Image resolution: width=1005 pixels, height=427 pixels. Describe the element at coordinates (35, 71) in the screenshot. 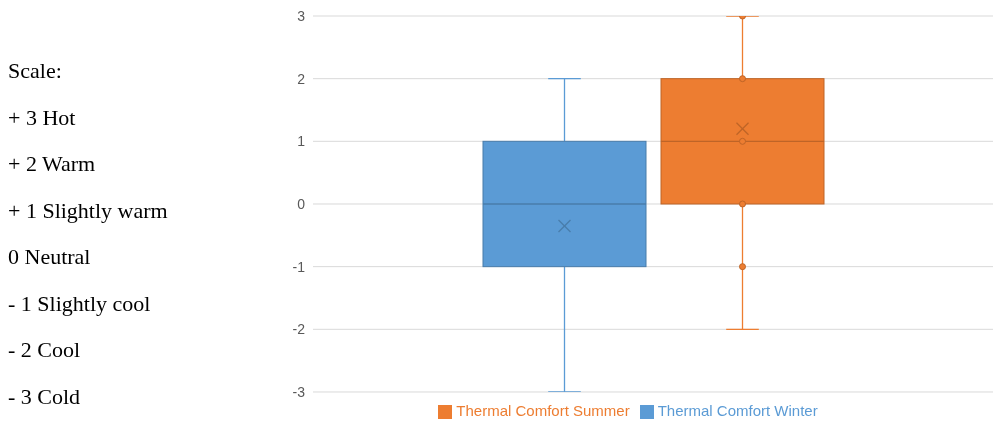

I see `text: Scale:` at that location.